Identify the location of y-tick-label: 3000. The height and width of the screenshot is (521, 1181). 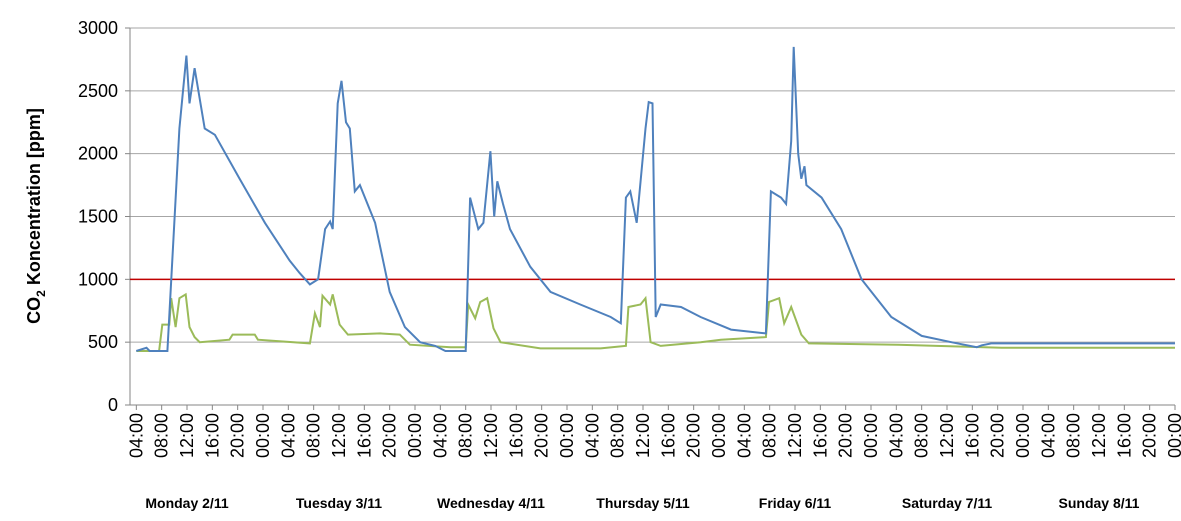
(98, 28).